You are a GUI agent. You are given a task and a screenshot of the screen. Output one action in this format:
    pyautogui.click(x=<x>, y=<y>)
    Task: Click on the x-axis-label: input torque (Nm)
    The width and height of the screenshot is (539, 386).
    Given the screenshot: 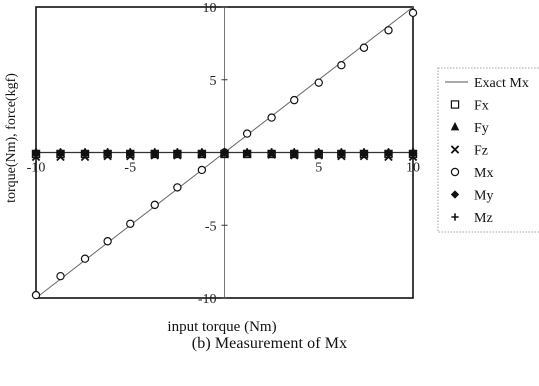 What is the action you would take?
    pyautogui.click(x=221, y=327)
    